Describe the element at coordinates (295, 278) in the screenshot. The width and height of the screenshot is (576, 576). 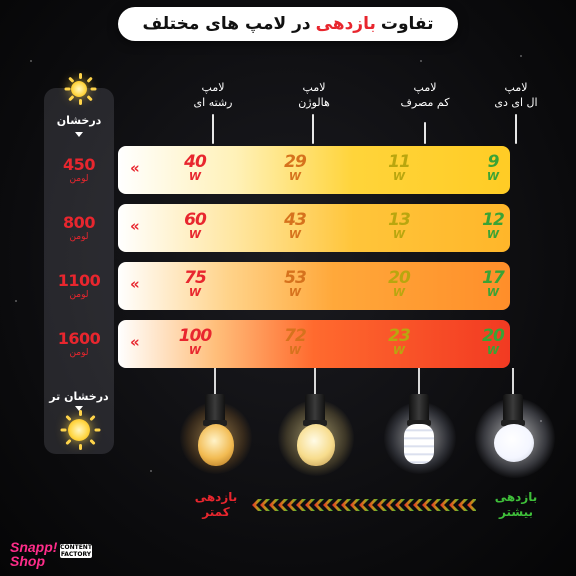
I see `watt-value: 53` at that location.